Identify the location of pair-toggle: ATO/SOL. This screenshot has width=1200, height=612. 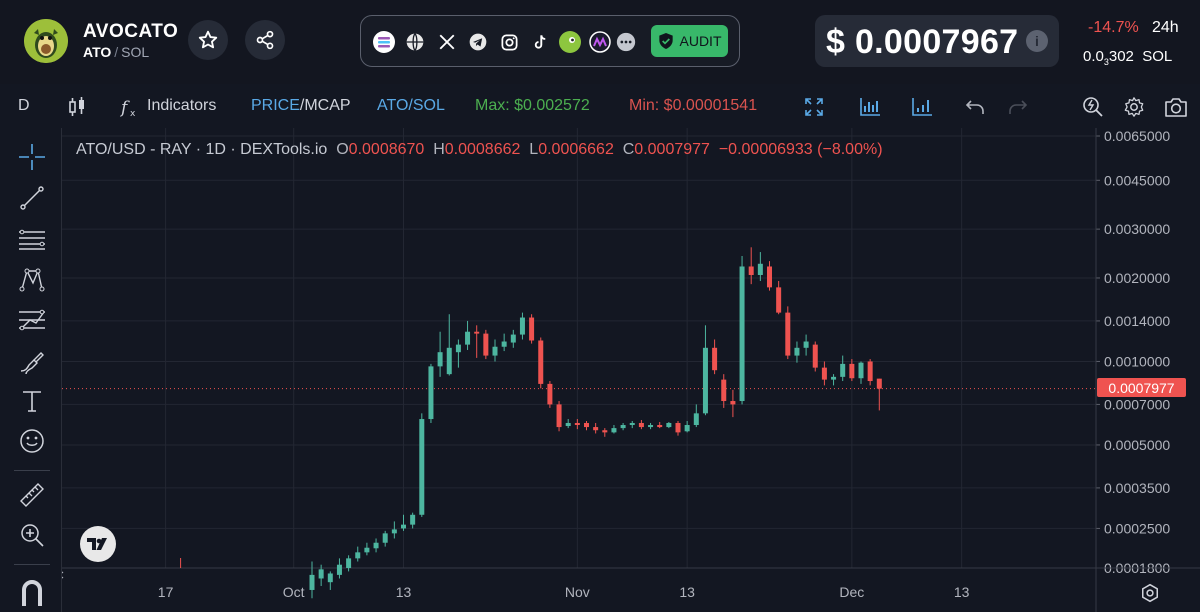
(411, 105).